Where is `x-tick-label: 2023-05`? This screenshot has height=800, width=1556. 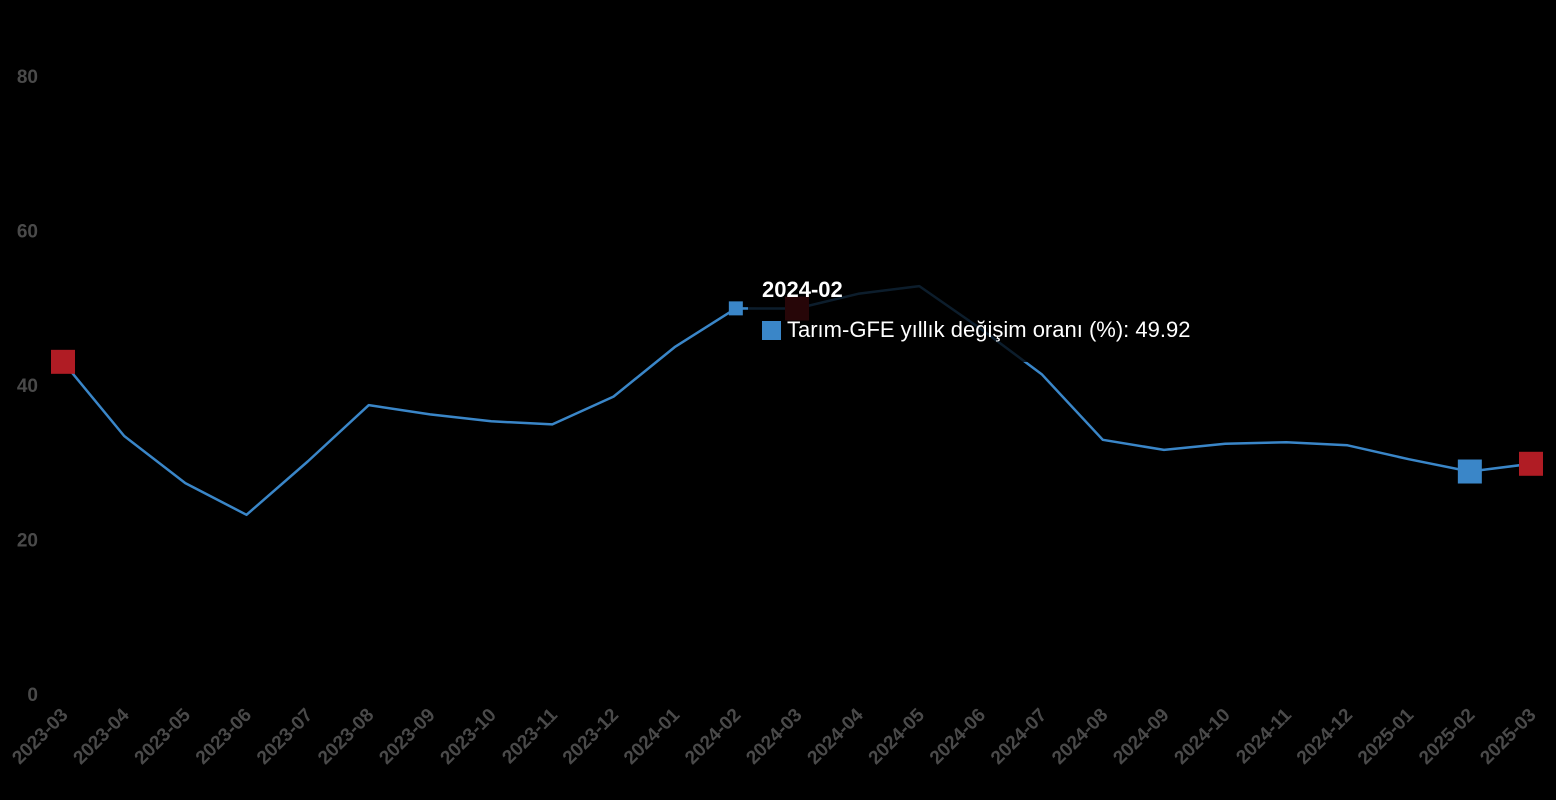 x-tick-label: 2023-05 is located at coordinates (163, 736).